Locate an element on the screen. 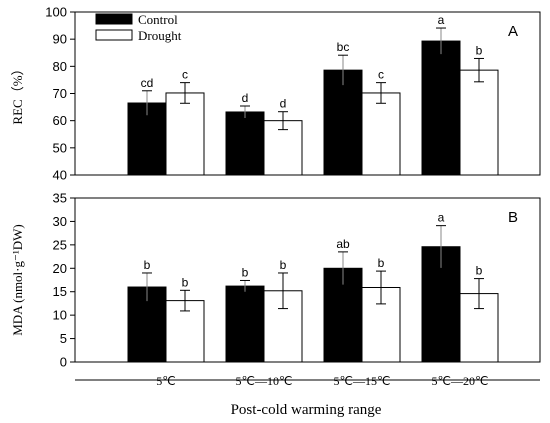 The height and width of the screenshot is (423, 550). y-axis-title-b: MDA (nmol·g⁻¹DW) is located at coordinates (17, 280).